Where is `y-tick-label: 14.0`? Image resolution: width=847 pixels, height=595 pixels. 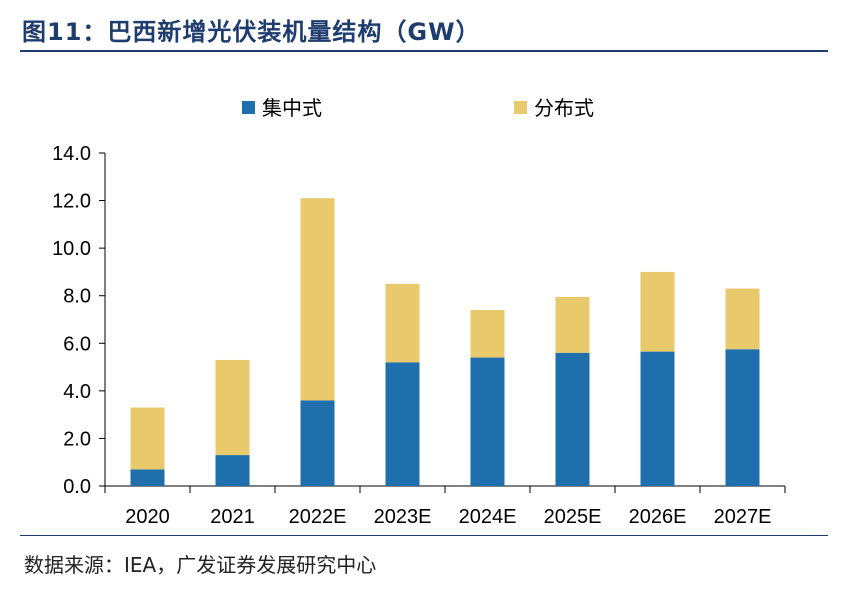
y-tick-label: 14.0 is located at coordinates (71, 154).